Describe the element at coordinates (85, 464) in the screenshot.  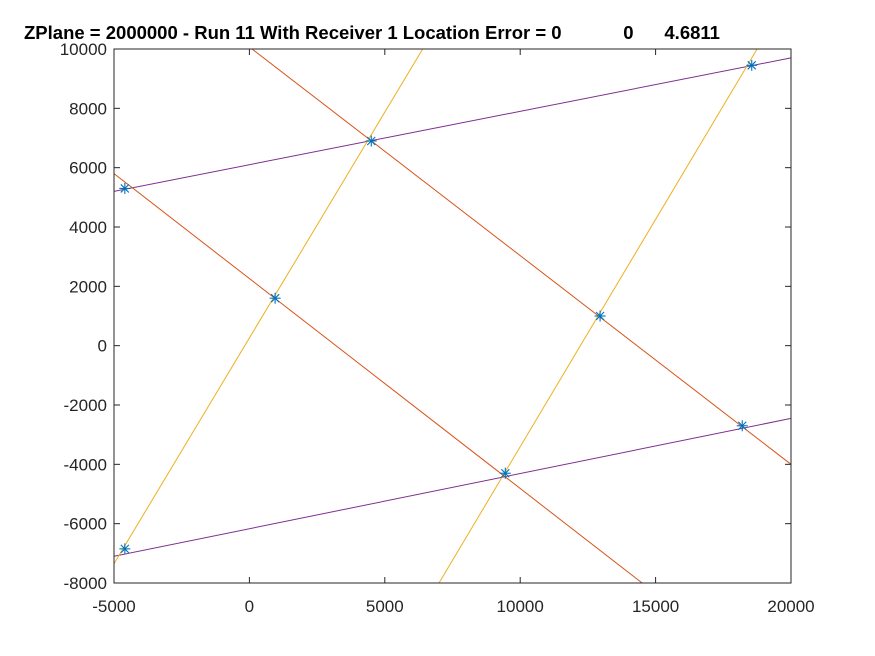
I see `y-tick-label: -4000` at that location.